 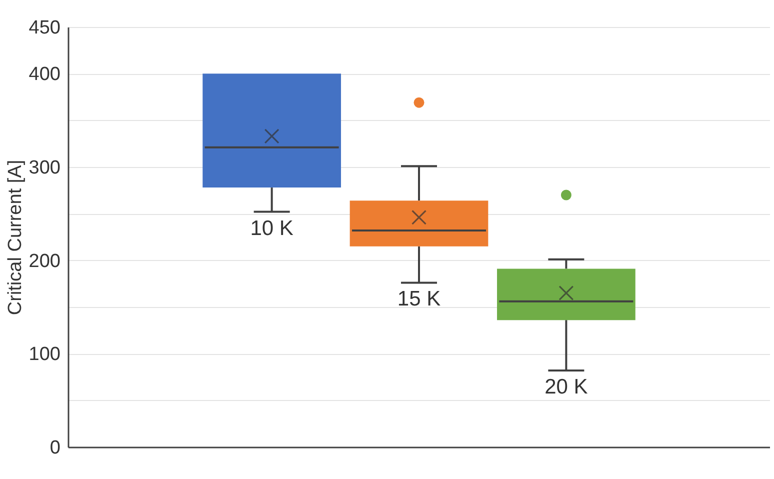 What do you see at coordinates (44, 75) in the screenshot?
I see `y-tick-label: 400` at bounding box center [44, 75].